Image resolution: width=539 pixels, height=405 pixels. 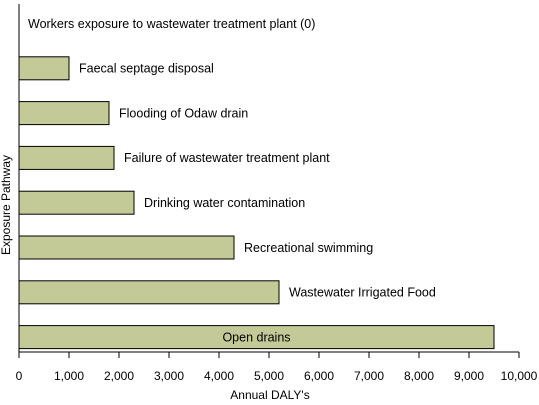 I want to click on x-tick-label-4: 4,000, so click(x=219, y=376).